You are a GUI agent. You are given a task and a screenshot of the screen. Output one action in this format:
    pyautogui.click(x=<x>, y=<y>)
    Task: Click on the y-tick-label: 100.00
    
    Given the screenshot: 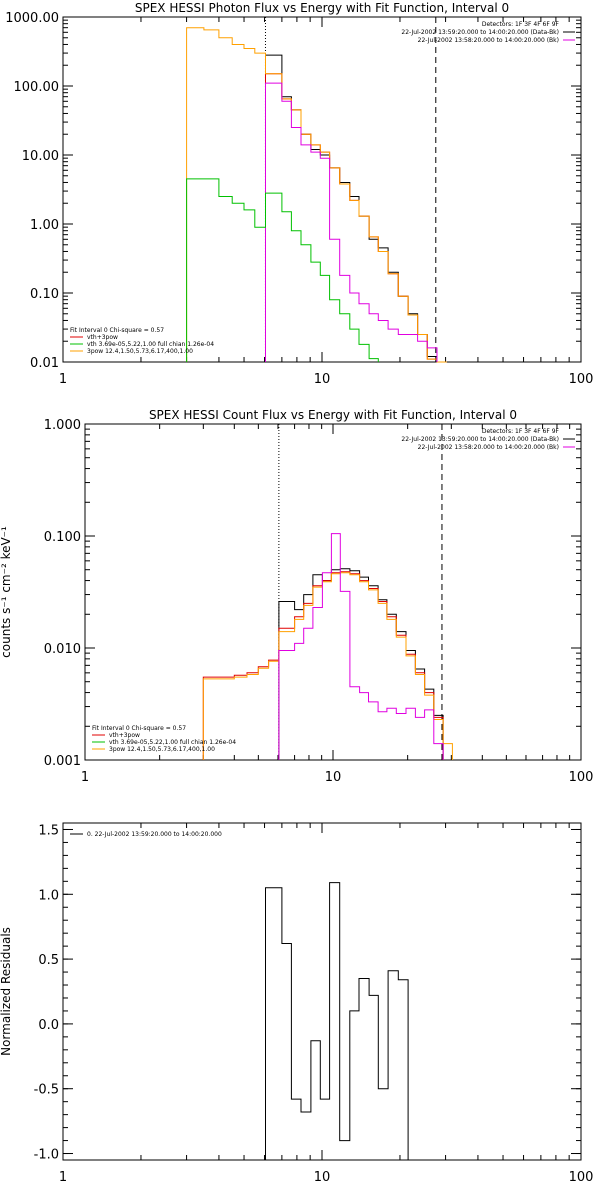 What is the action you would take?
    pyautogui.click(x=37, y=87)
    